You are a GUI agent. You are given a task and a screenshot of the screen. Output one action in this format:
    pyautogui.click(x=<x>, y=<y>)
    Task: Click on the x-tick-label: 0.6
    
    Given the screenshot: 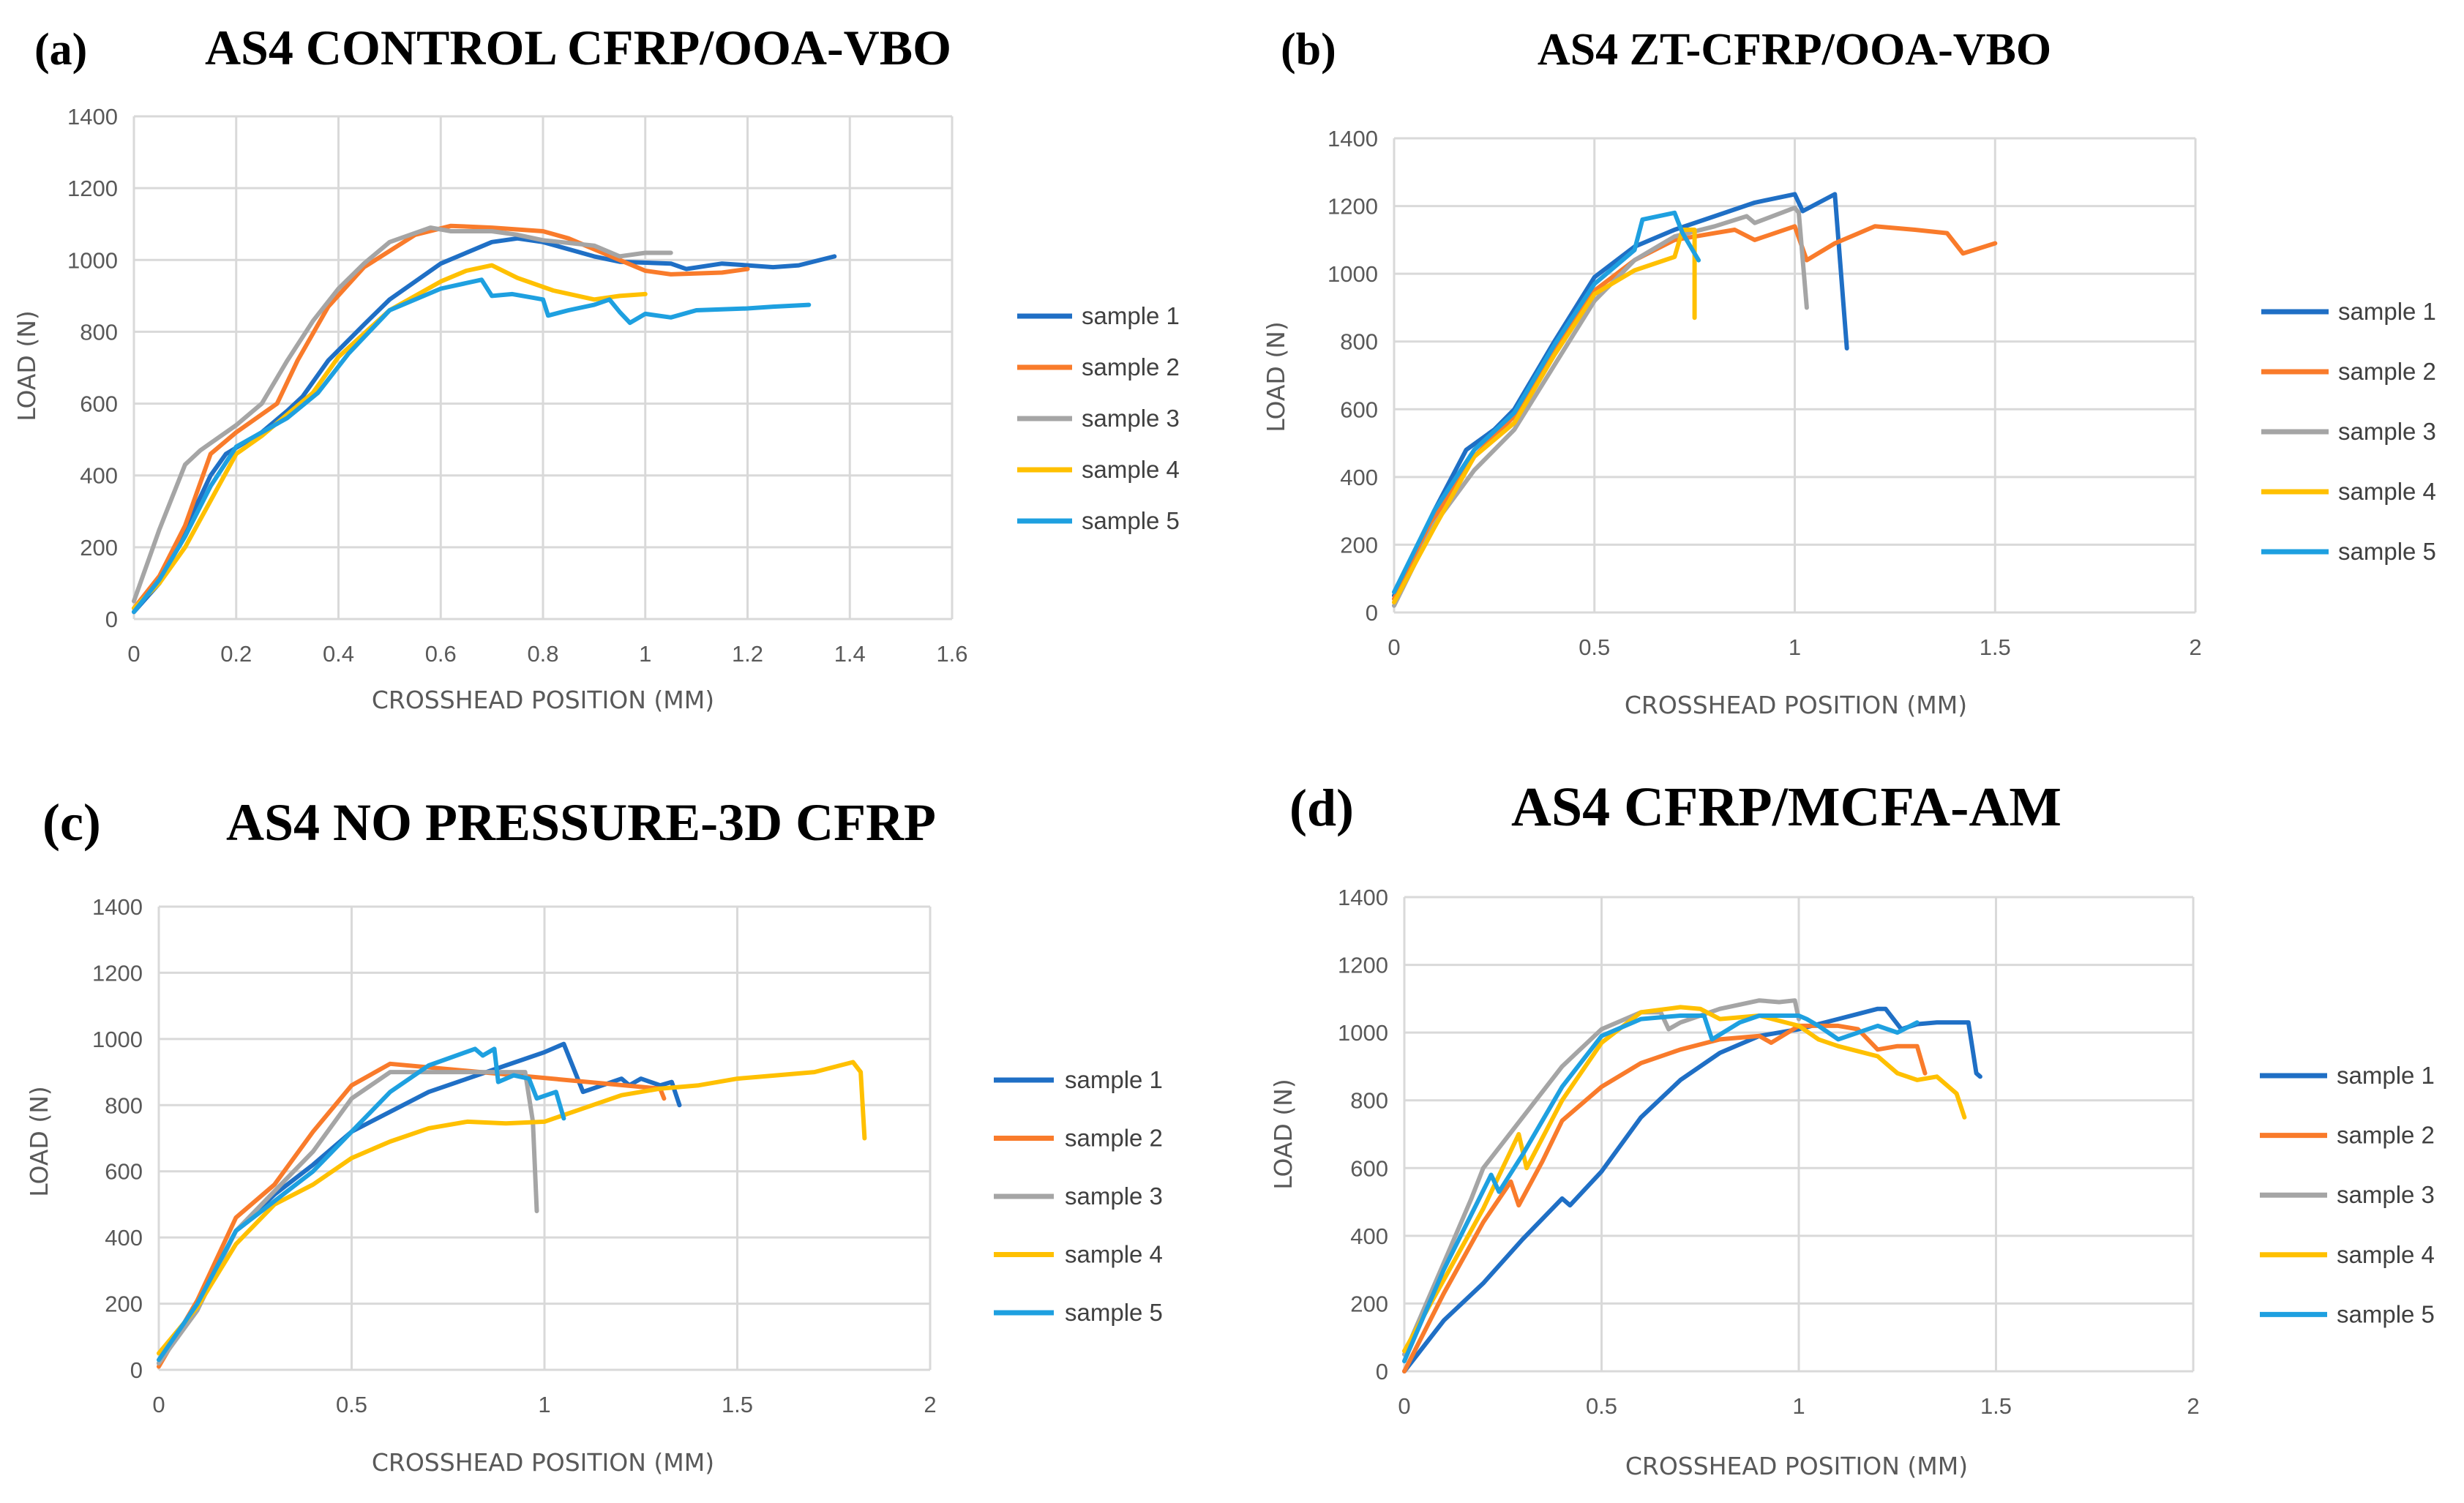 What is the action you would take?
    pyautogui.click(x=441, y=654)
    